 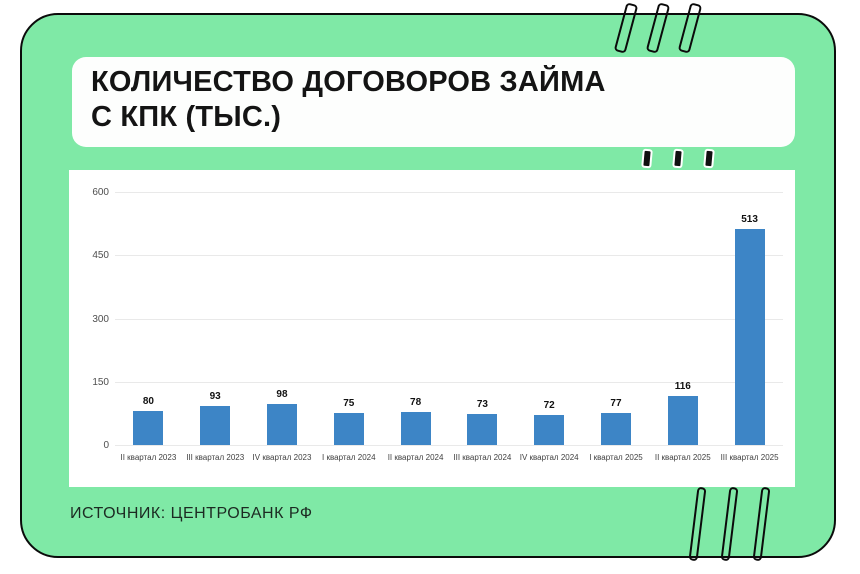 I want to click on page-title-line-1: КОЛИЧЕСТВО ДОГОВОРОВ ЗАЙМА, so click(x=348, y=82).